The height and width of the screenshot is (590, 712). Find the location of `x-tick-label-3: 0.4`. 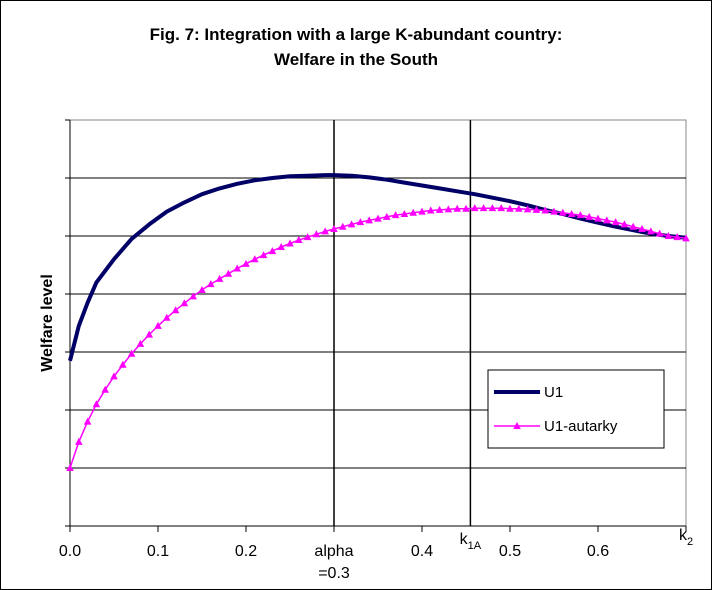

x-tick-label-3: 0.4 is located at coordinates (422, 551).